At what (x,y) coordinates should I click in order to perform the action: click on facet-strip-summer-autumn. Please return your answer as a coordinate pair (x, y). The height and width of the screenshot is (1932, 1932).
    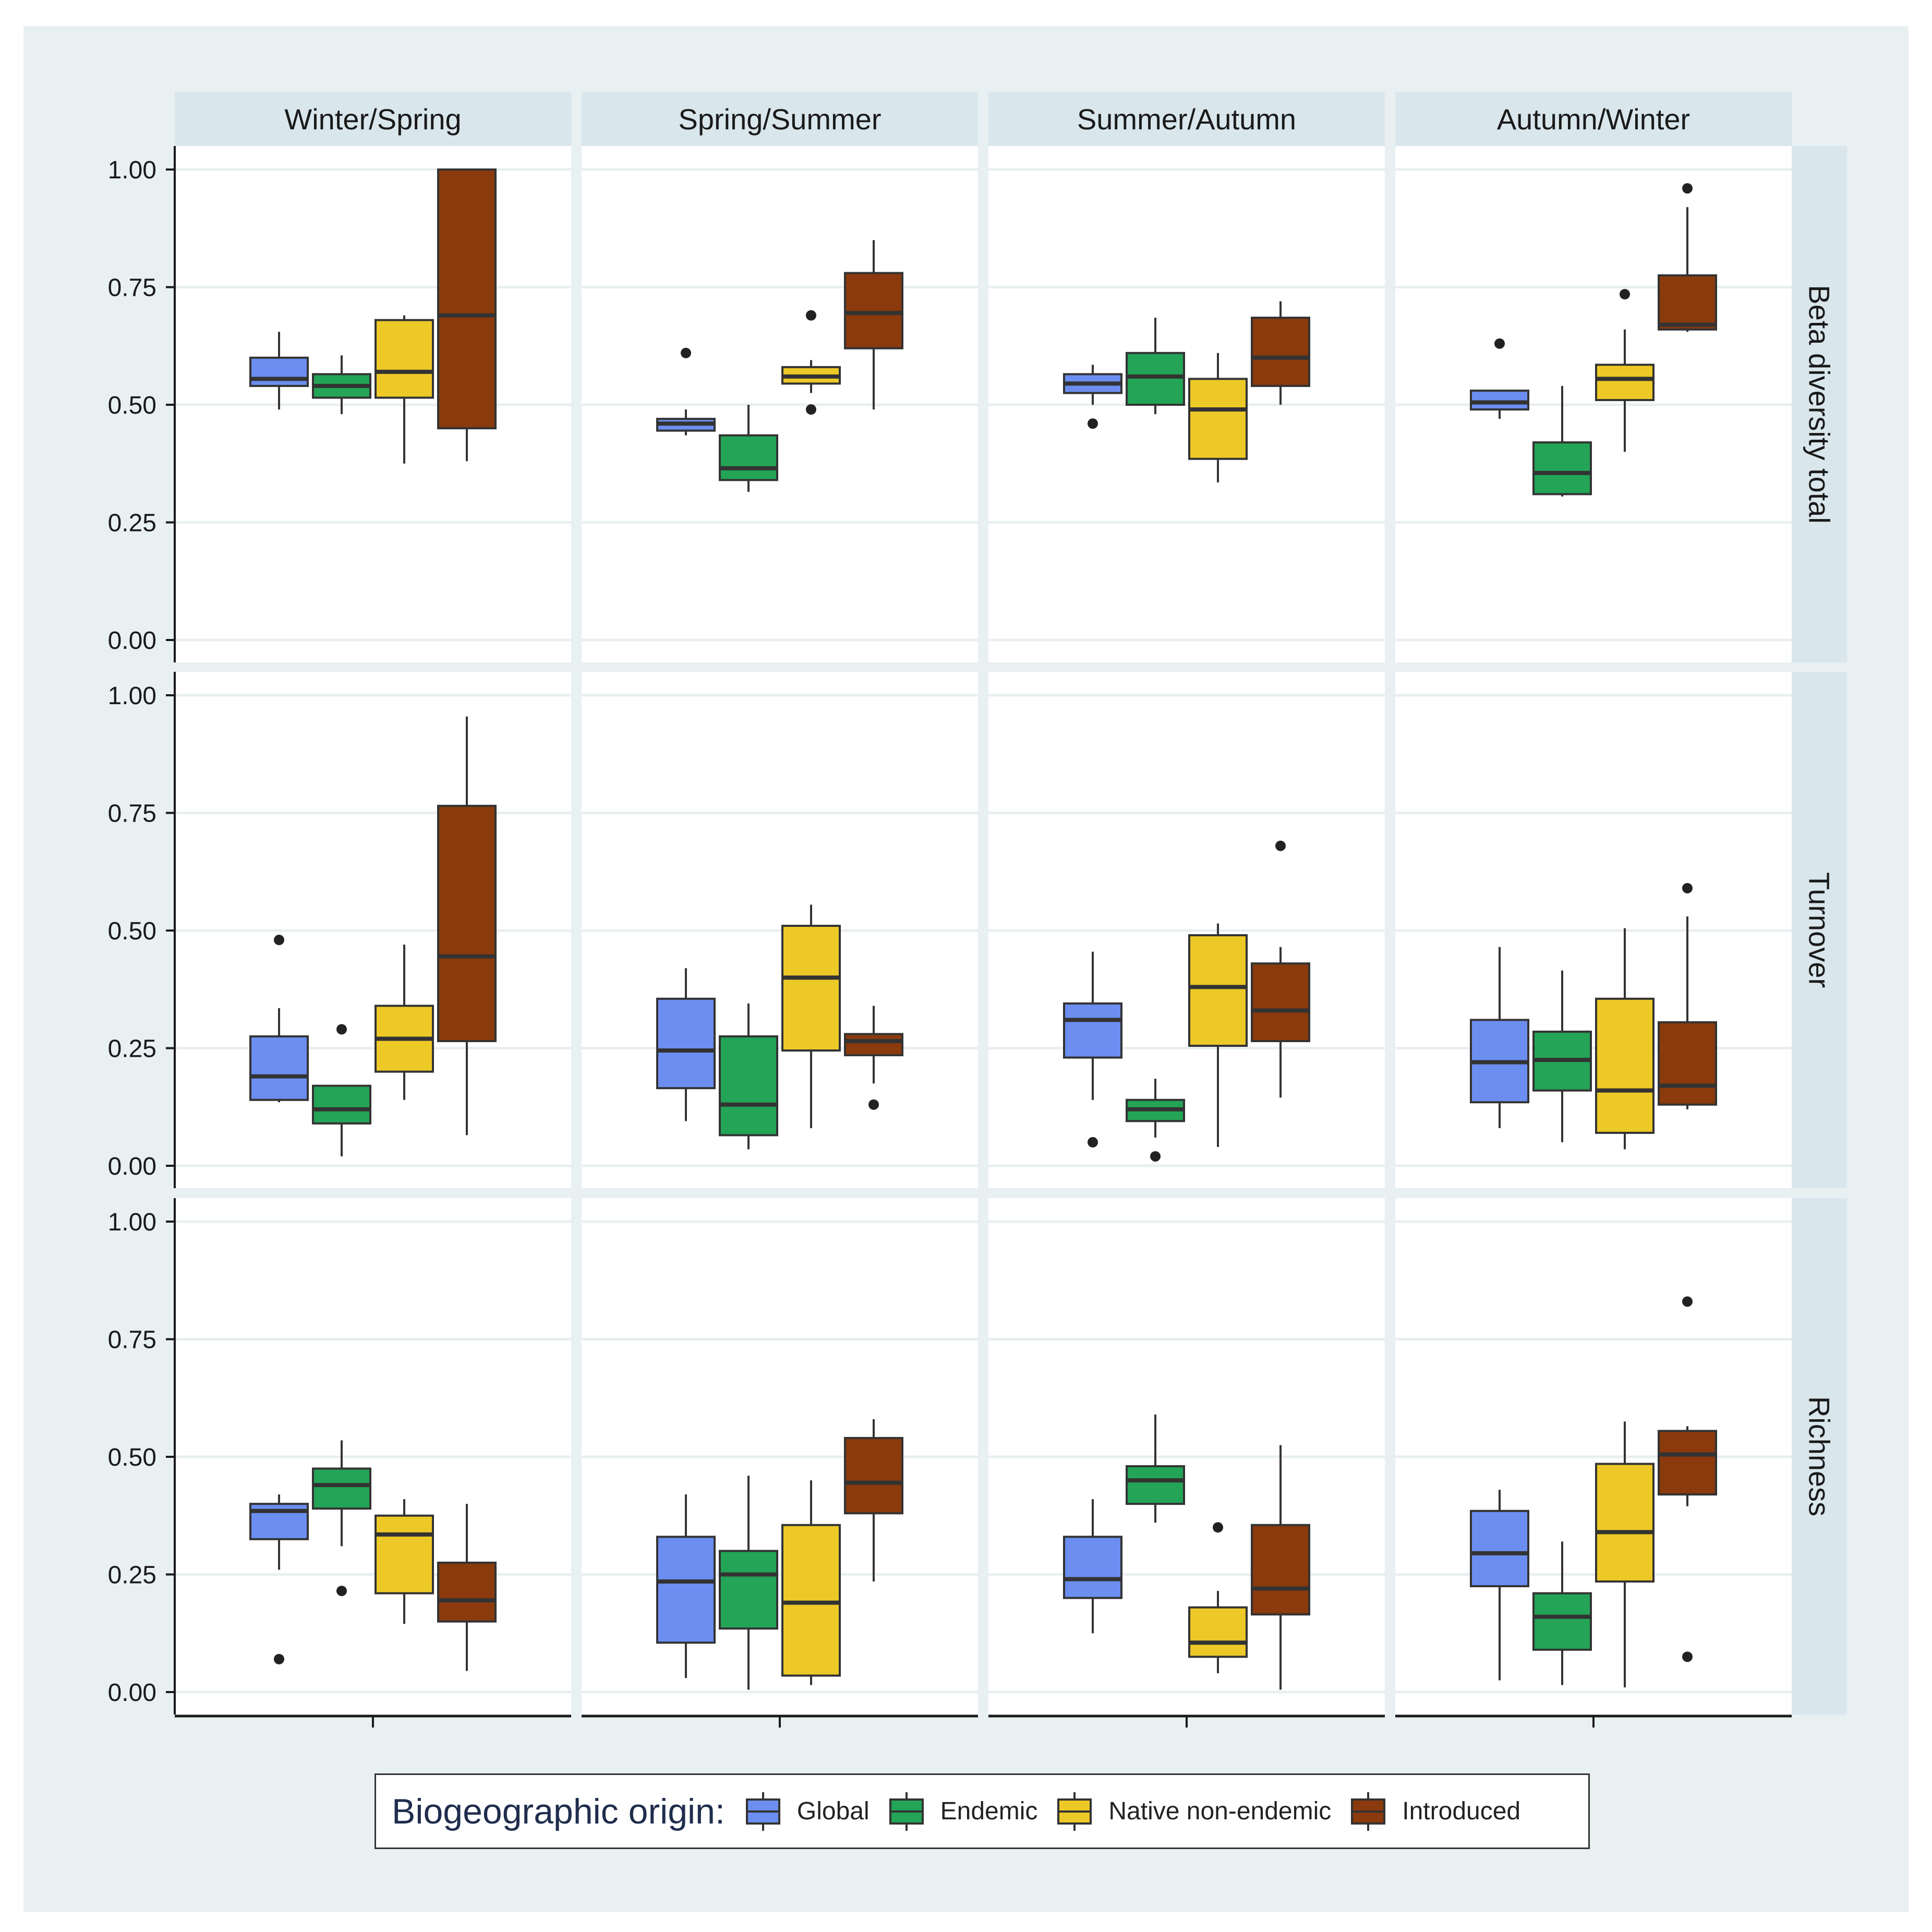
    Looking at the image, I should click on (1186, 119).